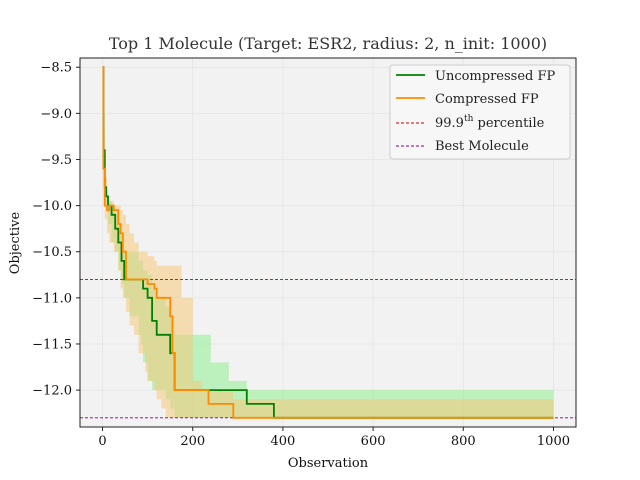  What do you see at coordinates (52, 344) in the screenshot?
I see `y-tick-label-11-5: −11.5` at bounding box center [52, 344].